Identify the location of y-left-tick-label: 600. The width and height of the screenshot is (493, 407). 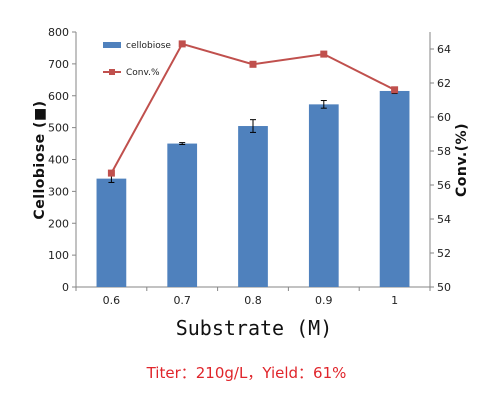
(58, 96).